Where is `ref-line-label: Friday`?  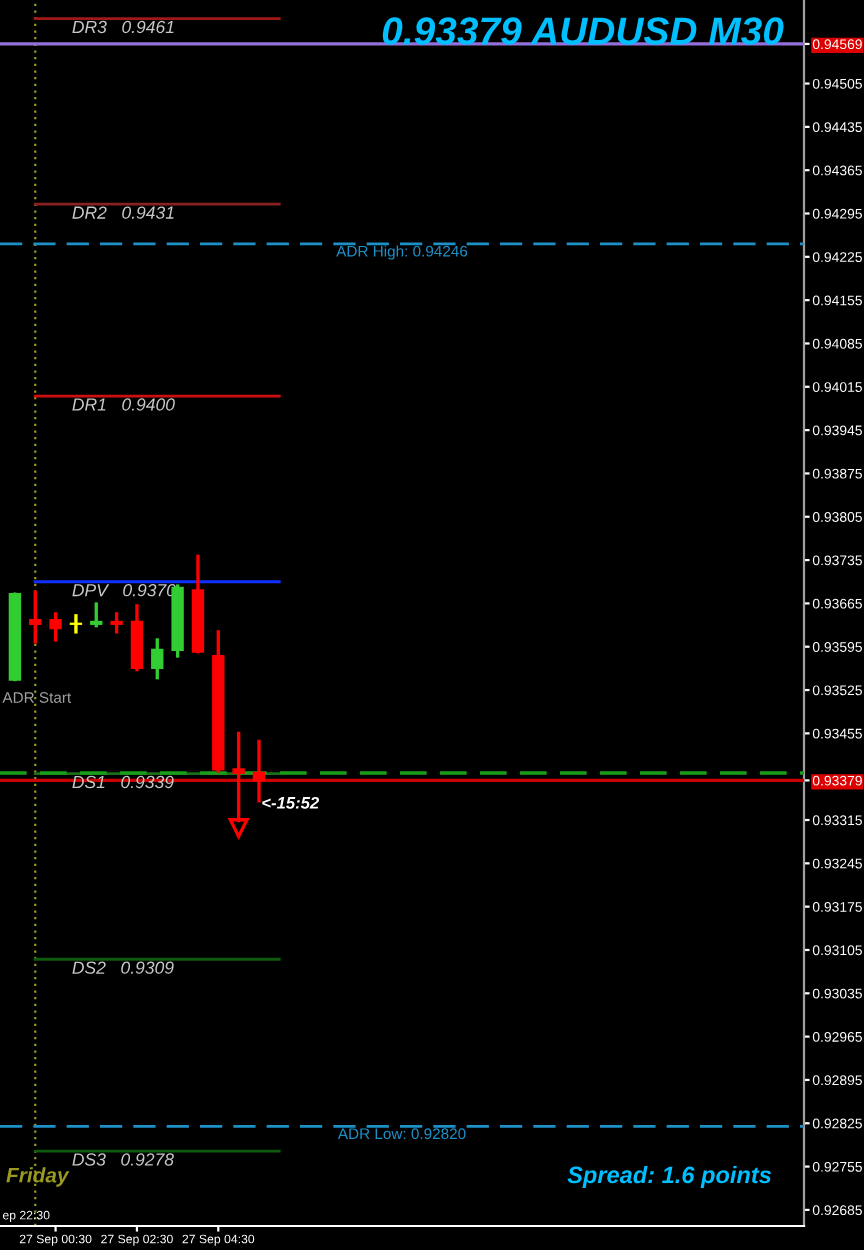 ref-line-label: Friday is located at coordinates (38, 1177).